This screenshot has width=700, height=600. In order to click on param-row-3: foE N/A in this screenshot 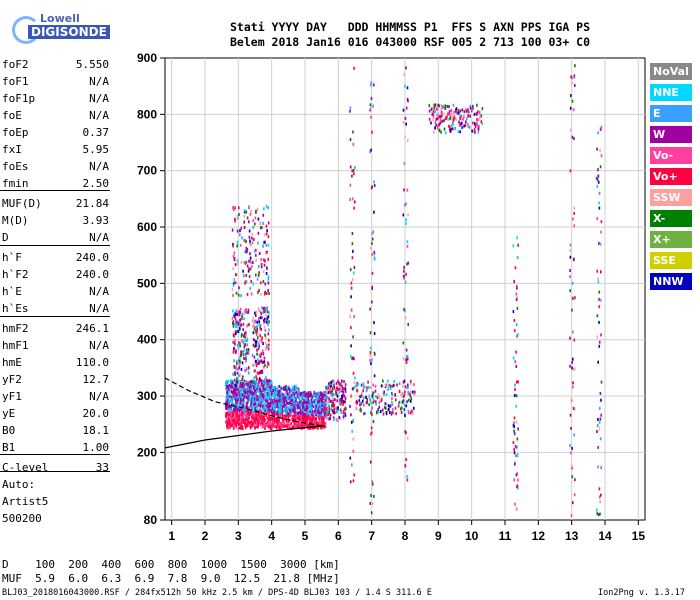, I will do `click(55, 115)`.